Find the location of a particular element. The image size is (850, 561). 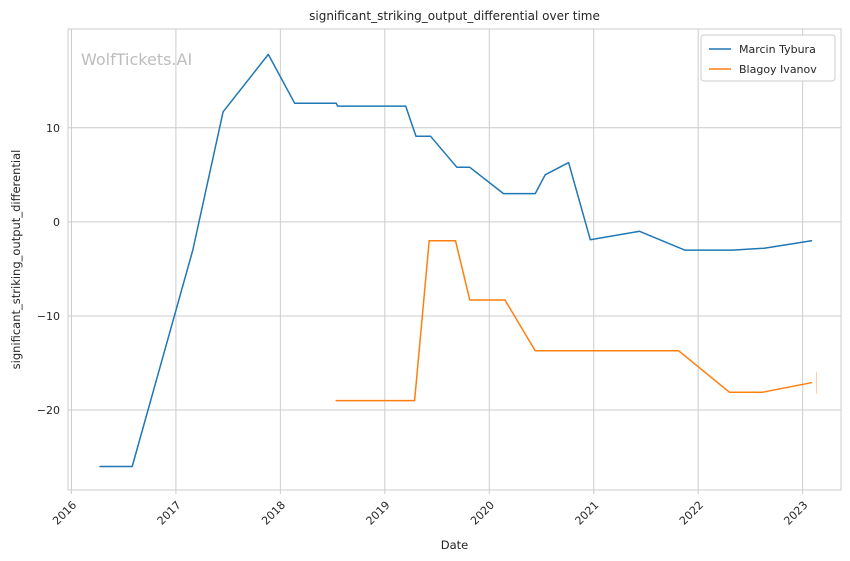

watermark-text: WolfTickets.AI is located at coordinates (136, 59).